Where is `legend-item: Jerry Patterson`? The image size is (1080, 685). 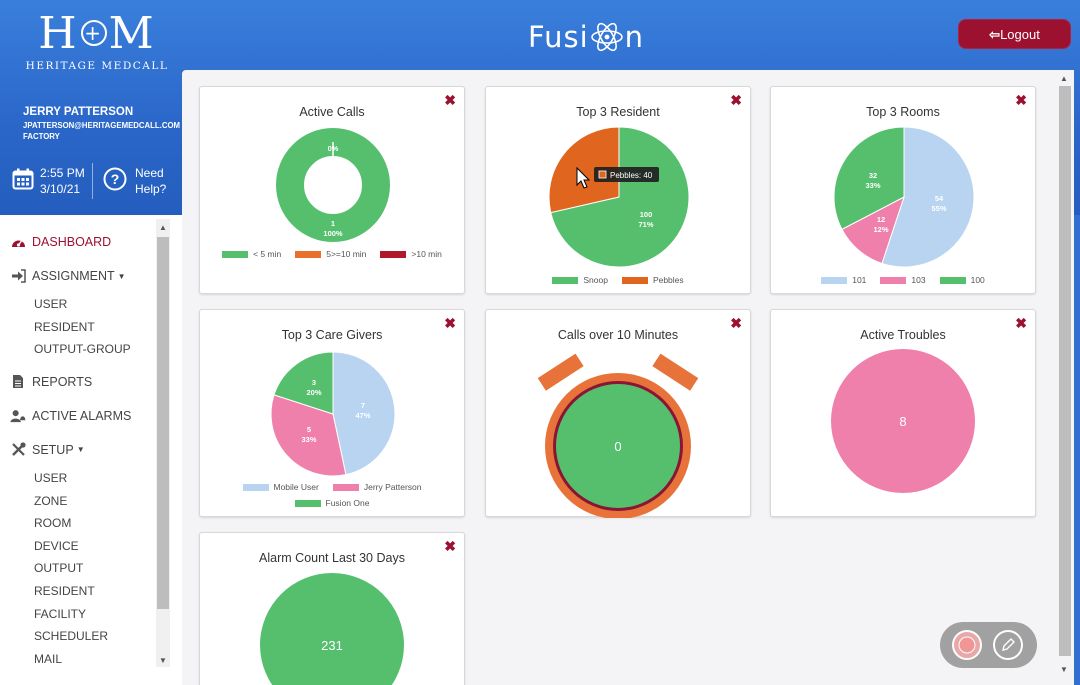 legend-item: Jerry Patterson is located at coordinates (377, 487).